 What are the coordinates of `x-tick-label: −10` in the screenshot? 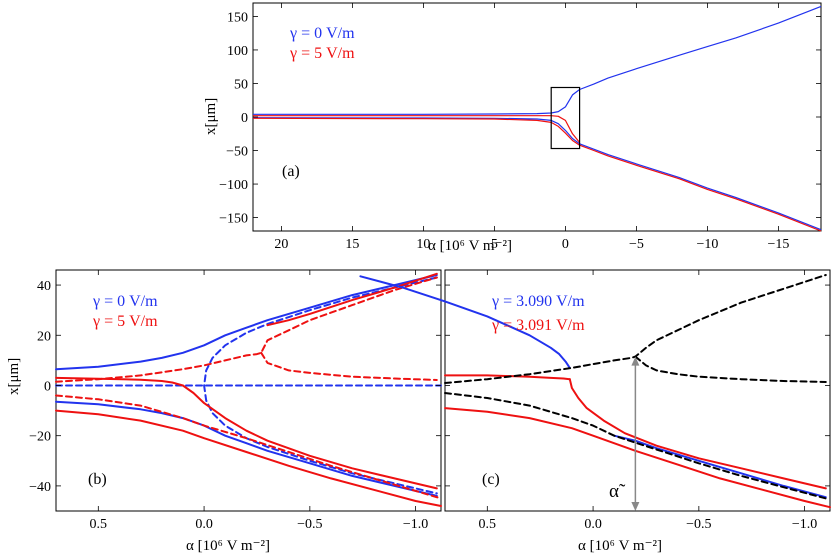 It's located at (707, 244).